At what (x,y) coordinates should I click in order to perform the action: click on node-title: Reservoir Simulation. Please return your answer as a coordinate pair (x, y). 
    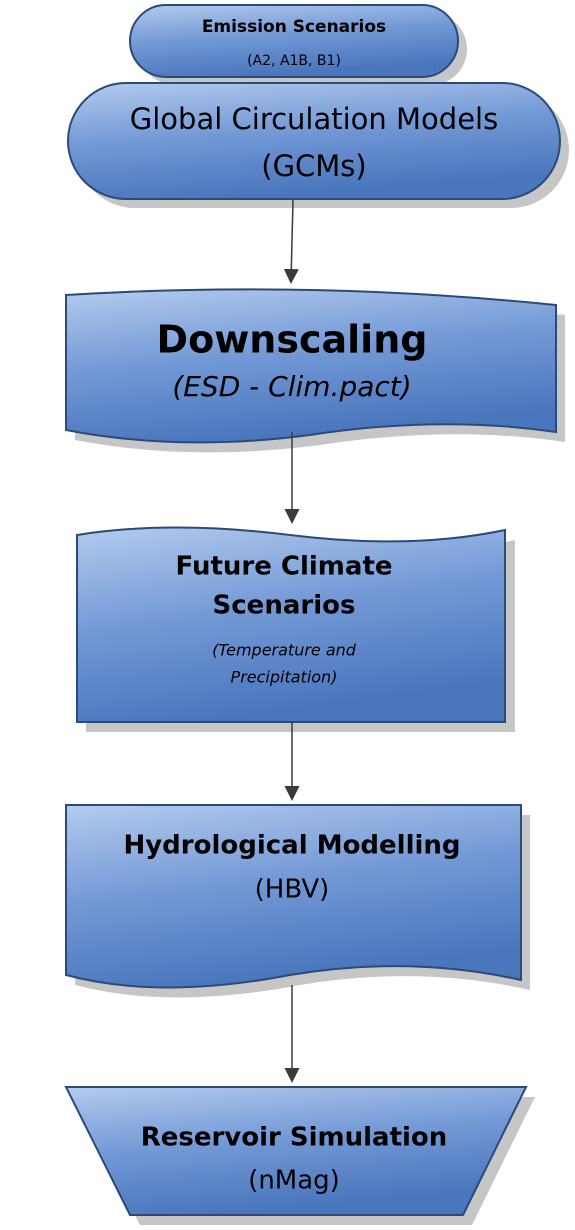
    Looking at the image, I should click on (294, 1138).